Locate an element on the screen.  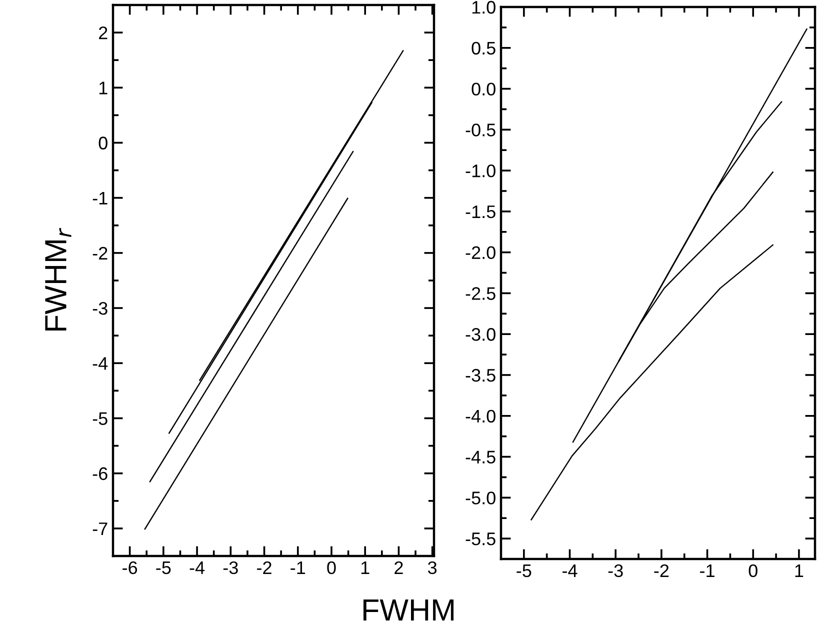
y-tick-label: -4 is located at coordinates (100, 363).